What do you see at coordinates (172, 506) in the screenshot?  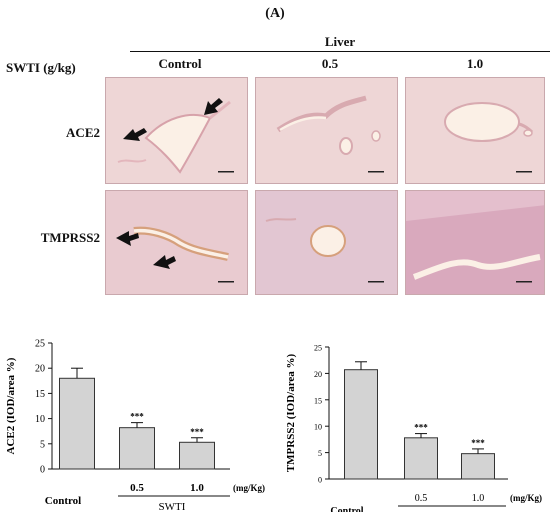 I see `group-label: SWTI` at bounding box center [172, 506].